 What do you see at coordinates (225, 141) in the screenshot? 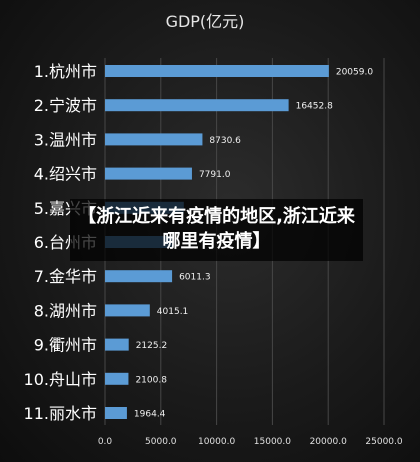
I see `value-label: 8730.6` at bounding box center [225, 141].